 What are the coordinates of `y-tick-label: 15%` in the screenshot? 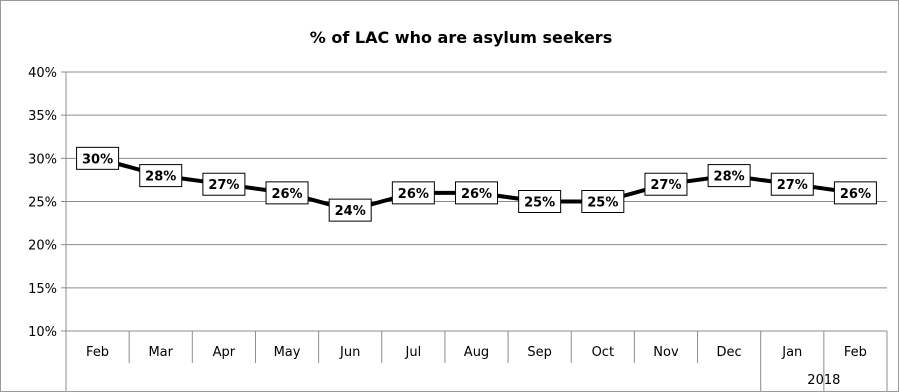 It's located at (42, 289).